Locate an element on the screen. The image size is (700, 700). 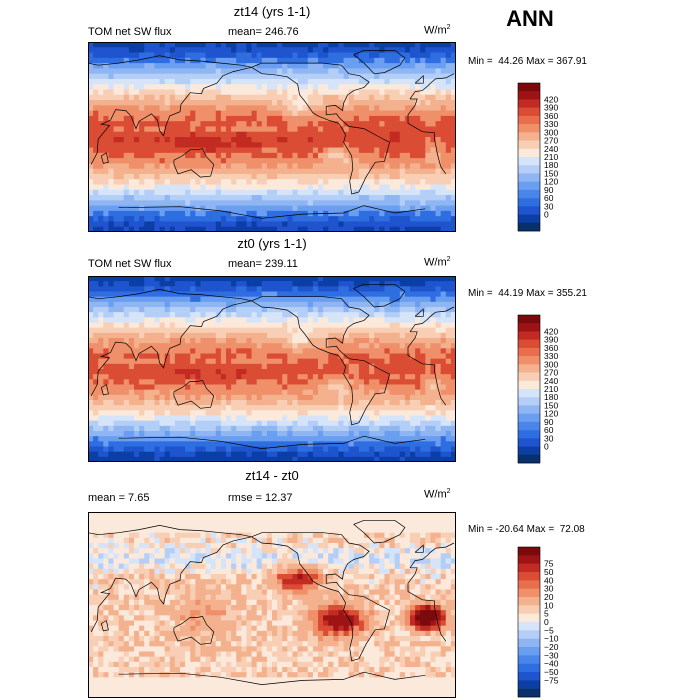
variable-label: TOM net SW flux is located at coordinates (130, 32).